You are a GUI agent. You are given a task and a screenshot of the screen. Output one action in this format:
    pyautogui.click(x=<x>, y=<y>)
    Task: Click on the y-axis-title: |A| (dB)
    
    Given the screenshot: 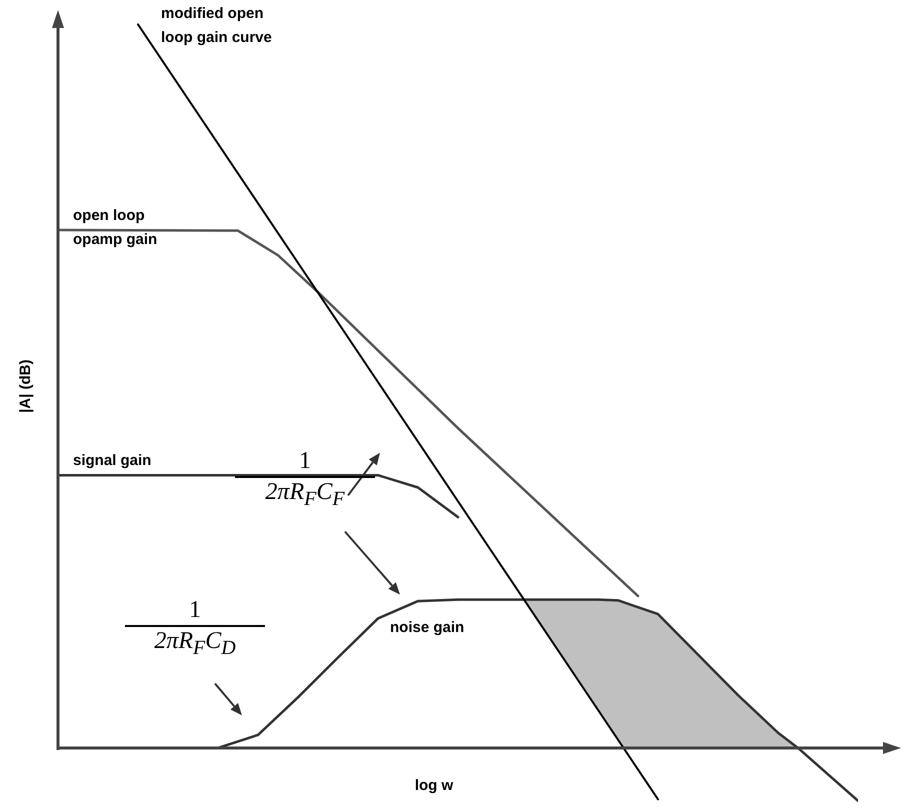 What is the action you would take?
    pyautogui.click(x=25, y=386)
    